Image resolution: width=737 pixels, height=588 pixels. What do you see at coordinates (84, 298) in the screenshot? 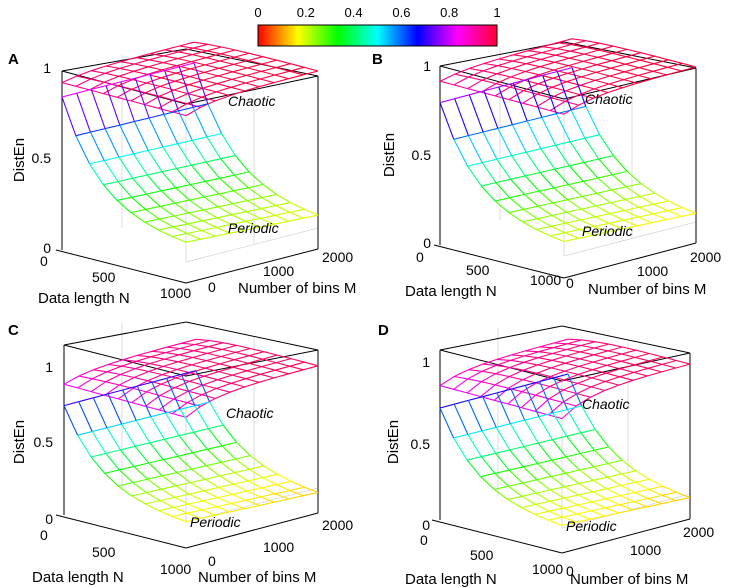
I see `panel-a-xlabel: Data length N` at bounding box center [84, 298].